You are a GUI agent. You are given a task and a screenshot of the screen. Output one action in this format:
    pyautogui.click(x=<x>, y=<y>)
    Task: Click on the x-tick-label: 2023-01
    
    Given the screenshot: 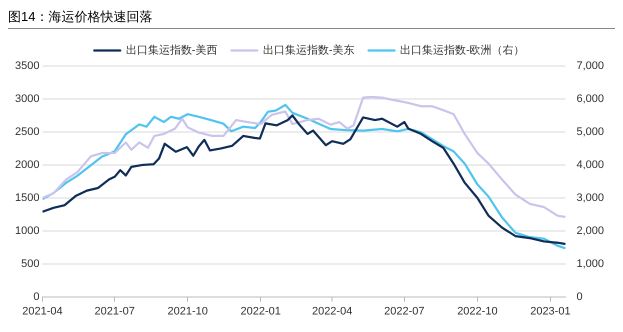 What is the action you would take?
    pyautogui.click(x=550, y=311)
    